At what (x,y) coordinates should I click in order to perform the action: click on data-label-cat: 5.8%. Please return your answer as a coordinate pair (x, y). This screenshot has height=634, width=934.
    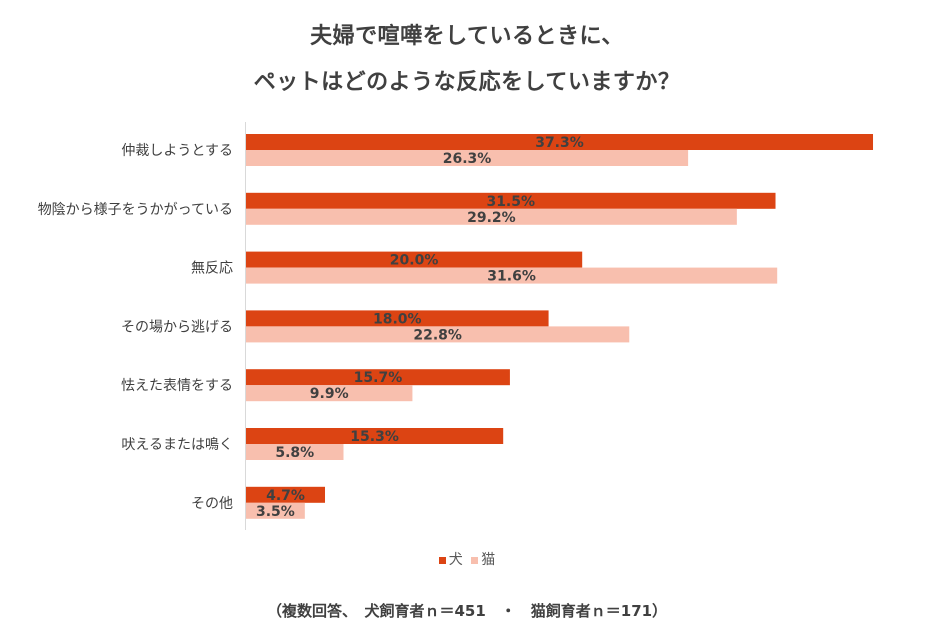
    Looking at the image, I should click on (294, 453).